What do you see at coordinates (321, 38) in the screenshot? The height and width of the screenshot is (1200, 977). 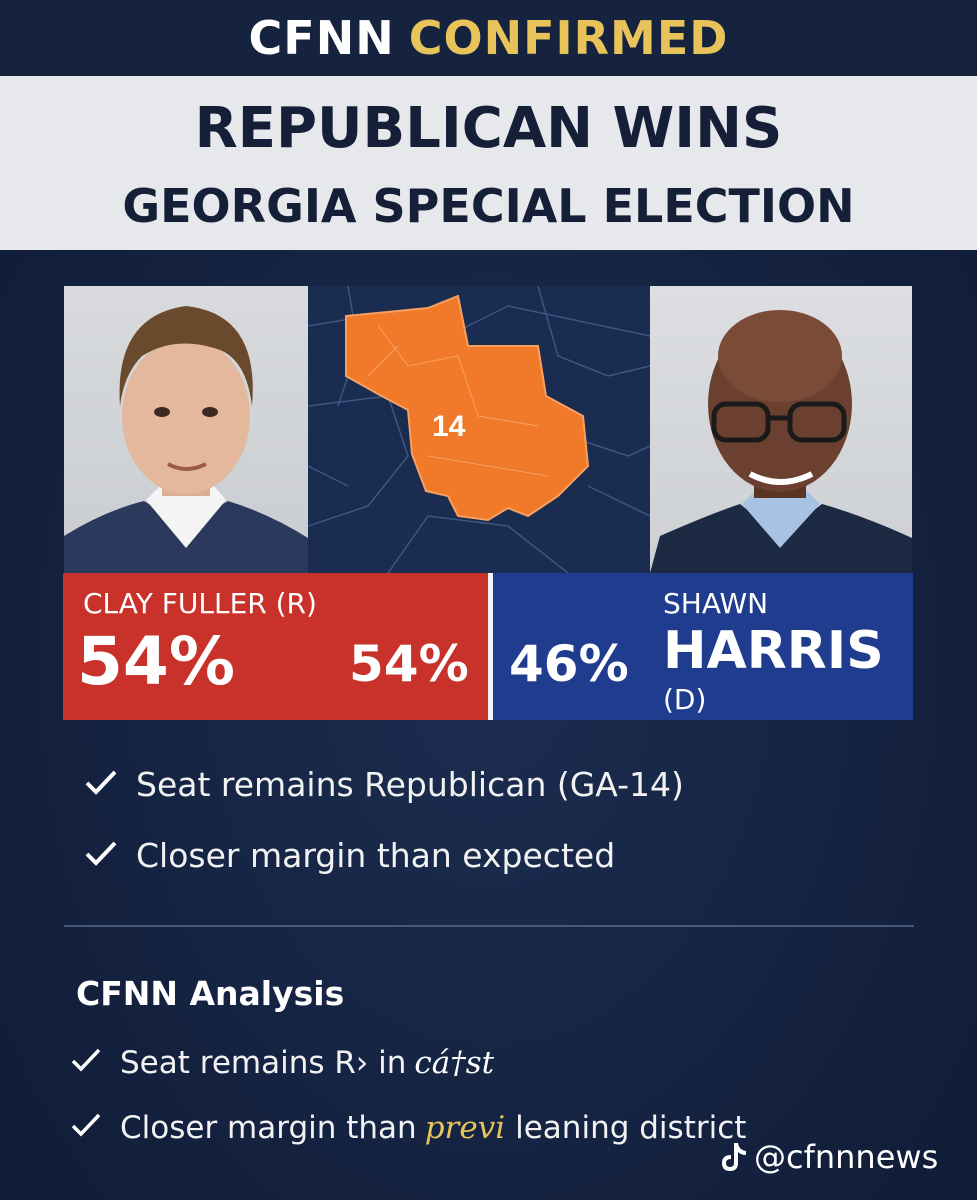 I see `brand-name: CFNN` at bounding box center [321, 38].